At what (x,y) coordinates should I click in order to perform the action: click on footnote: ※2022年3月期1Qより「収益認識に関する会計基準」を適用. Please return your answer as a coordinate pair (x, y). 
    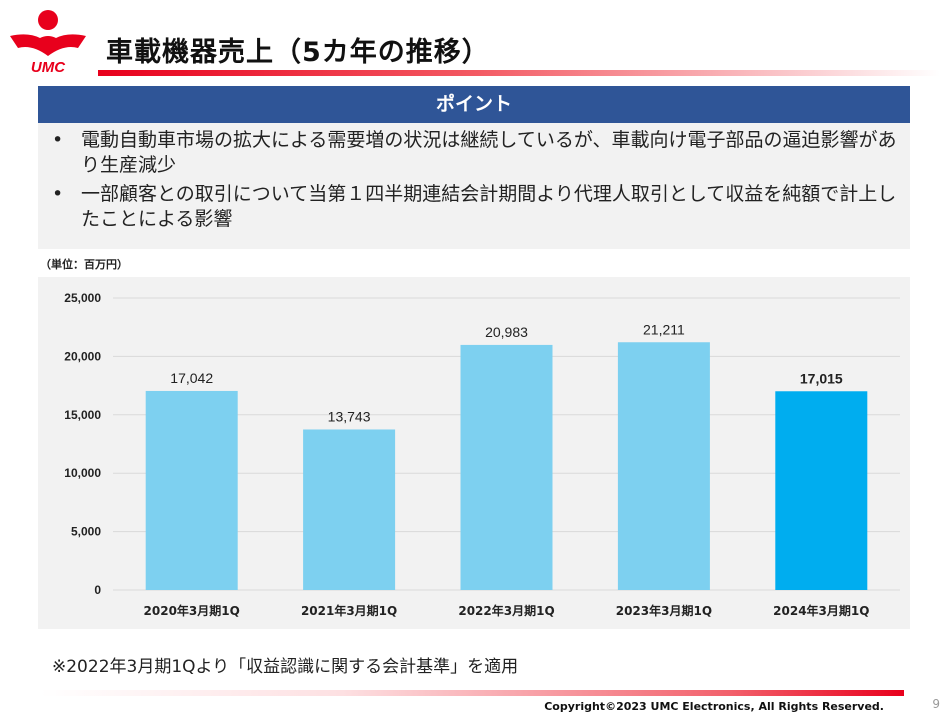
    Looking at the image, I should click on (285, 667).